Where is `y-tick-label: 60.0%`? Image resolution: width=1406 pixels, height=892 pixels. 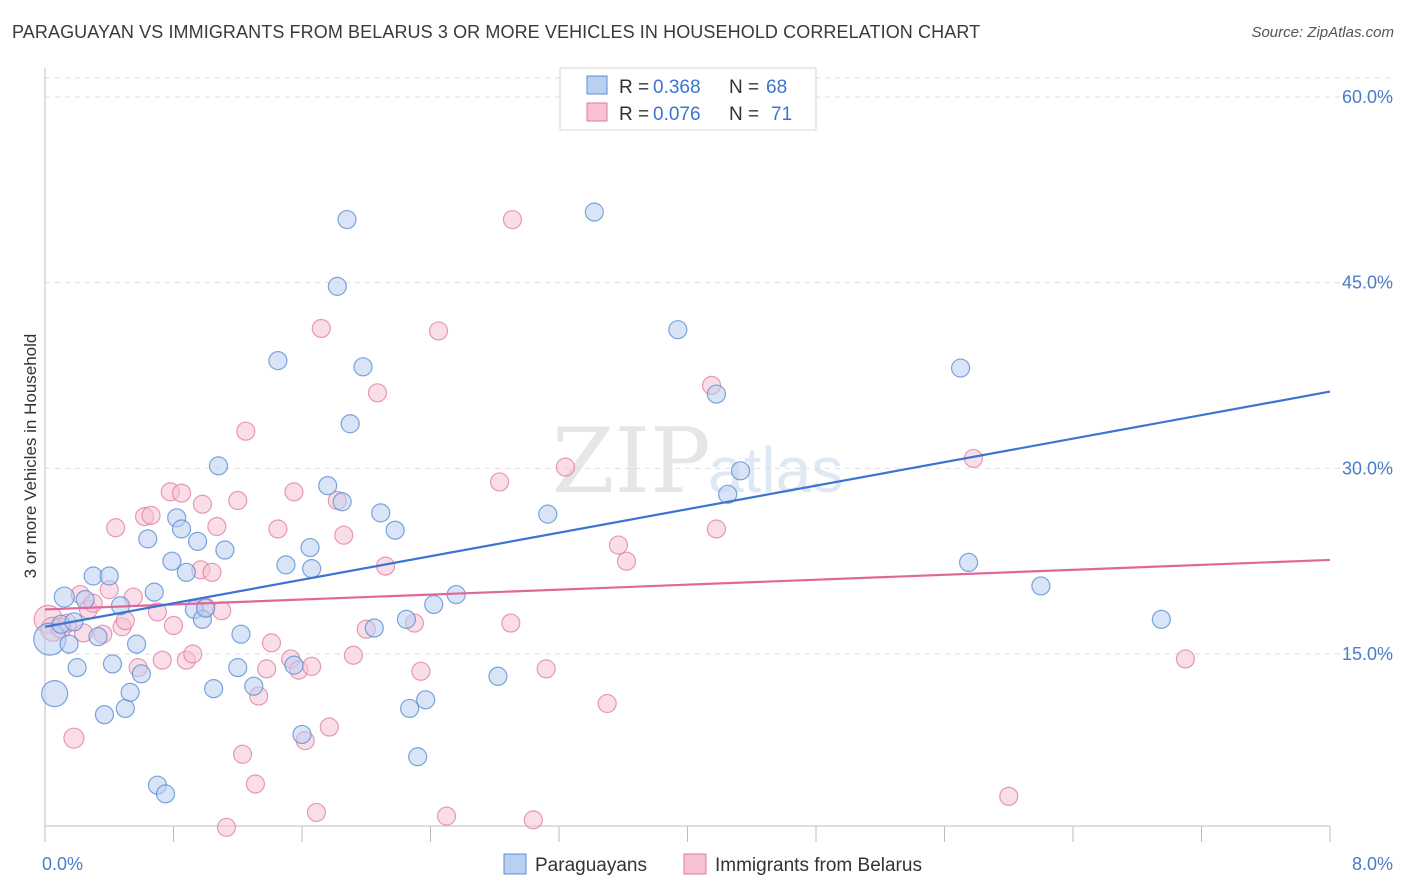 y-tick-label: 60.0% is located at coordinates (1367, 97).